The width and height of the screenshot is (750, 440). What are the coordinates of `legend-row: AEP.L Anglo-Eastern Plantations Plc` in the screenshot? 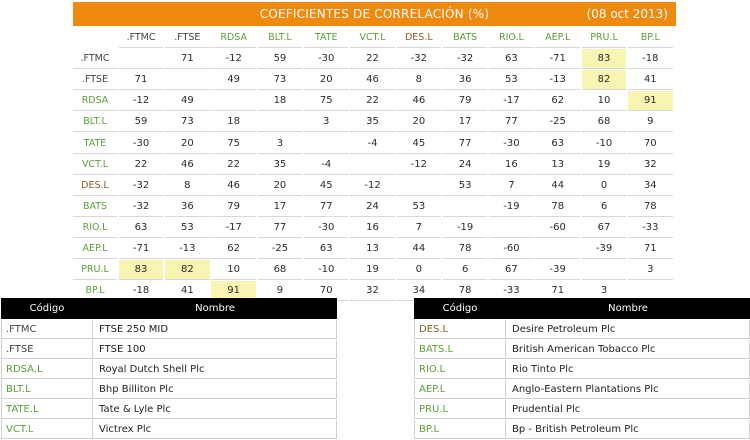 It's located at (582, 389).